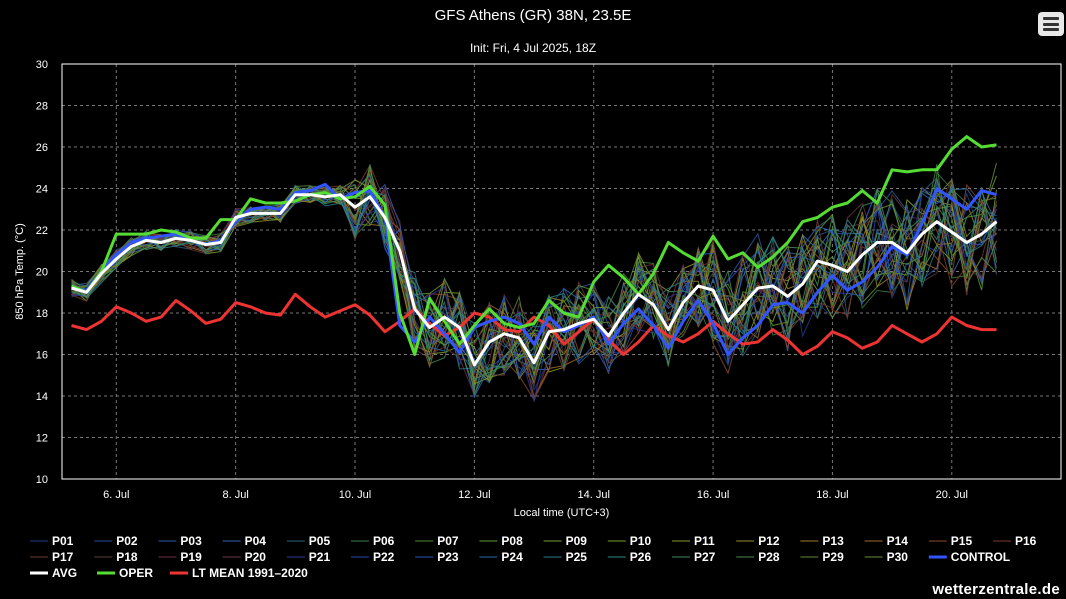 This screenshot has width=1066, height=599. I want to click on legend-label: P24, so click(512, 557).